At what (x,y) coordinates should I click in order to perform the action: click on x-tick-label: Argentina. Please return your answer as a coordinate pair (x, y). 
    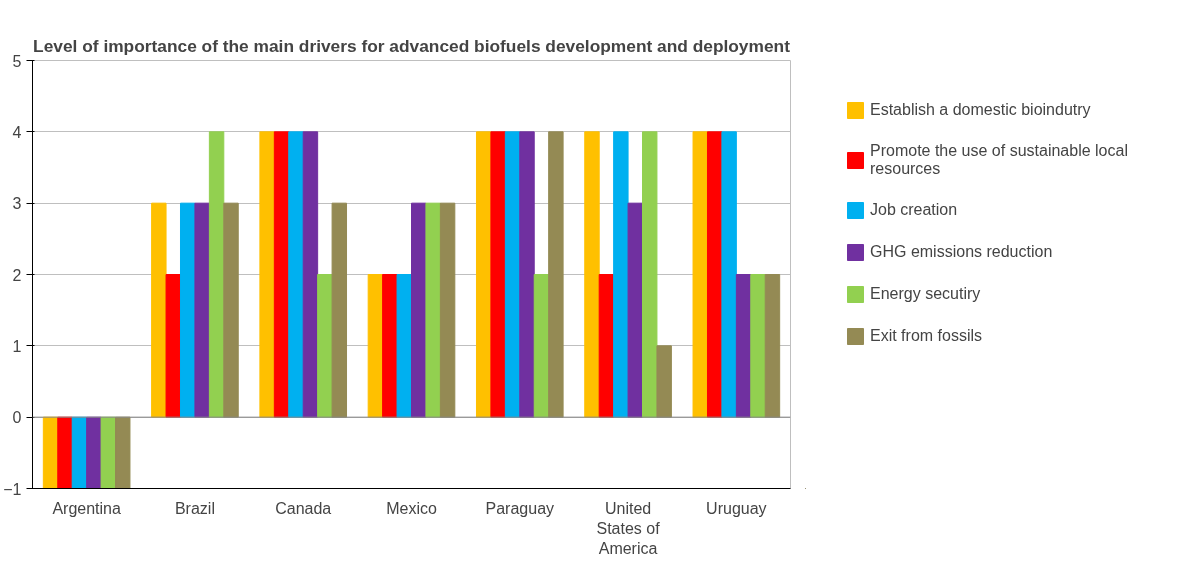
    Looking at the image, I should click on (86, 508).